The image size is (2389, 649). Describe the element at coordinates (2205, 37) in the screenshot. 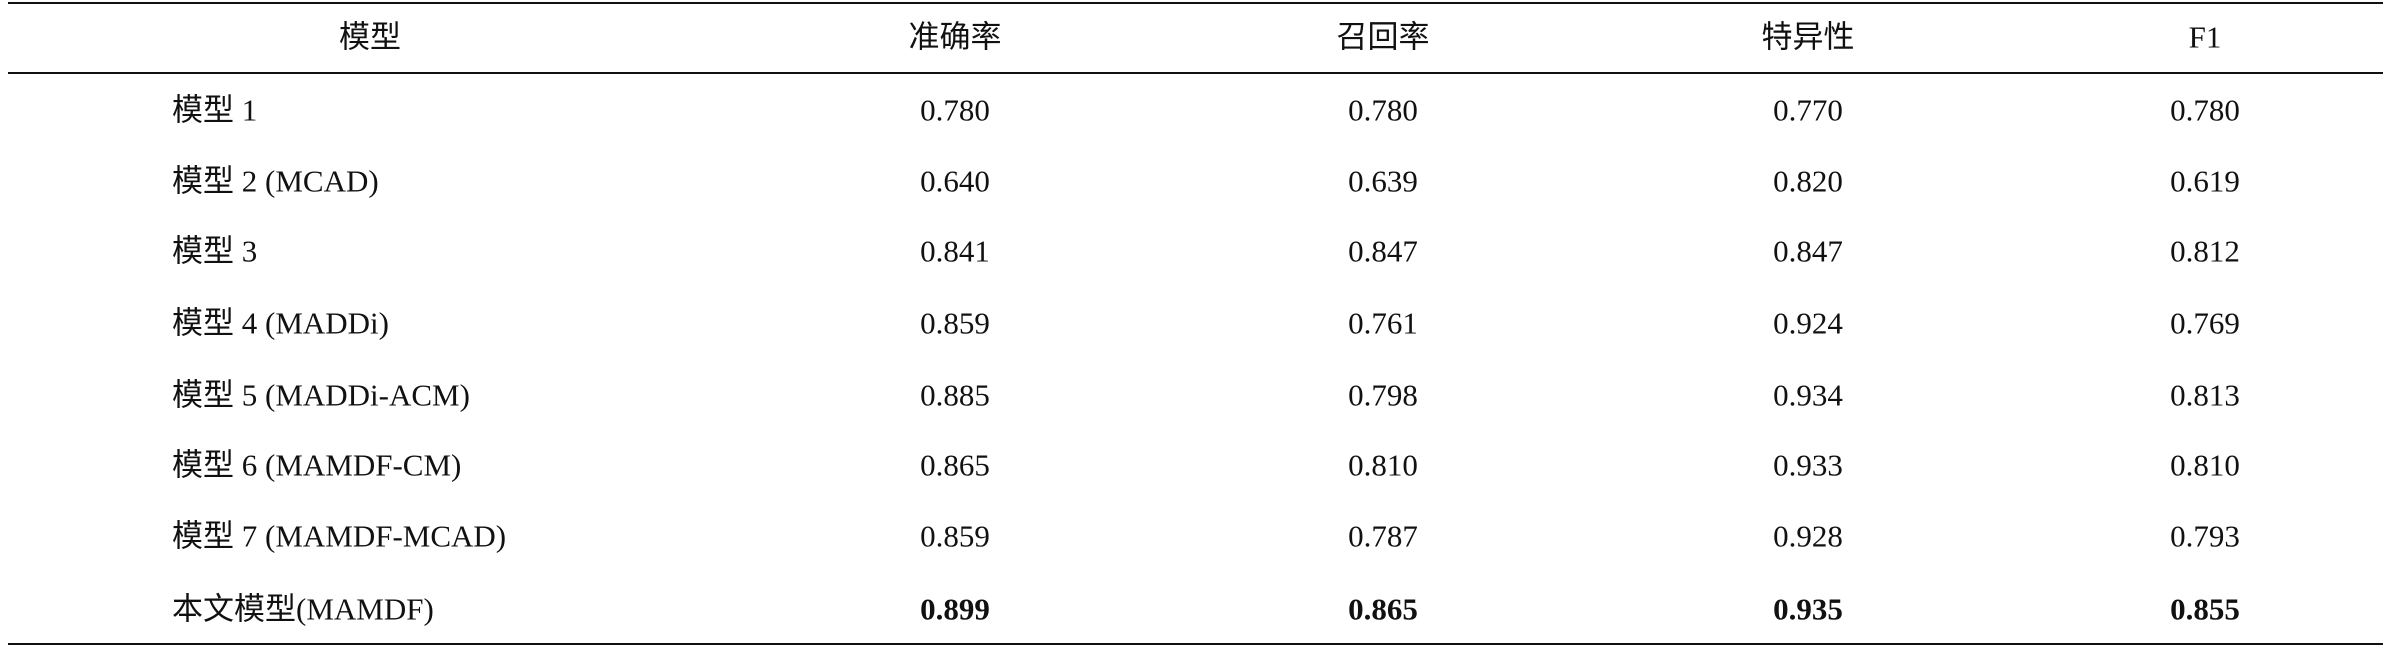

I see `header-cell: F1` at that location.